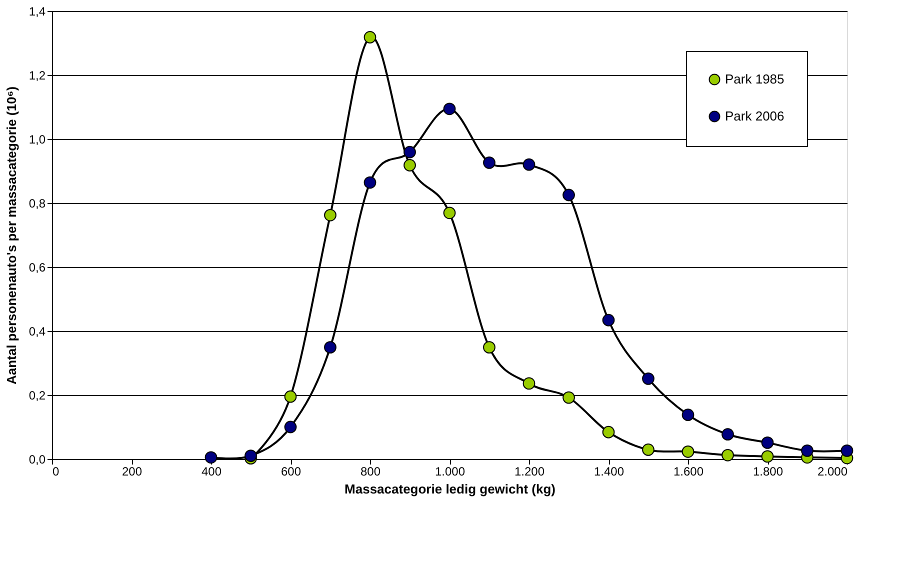 The image size is (915, 567). What do you see at coordinates (291, 471) in the screenshot?
I see `x-tick-label: 600` at bounding box center [291, 471].